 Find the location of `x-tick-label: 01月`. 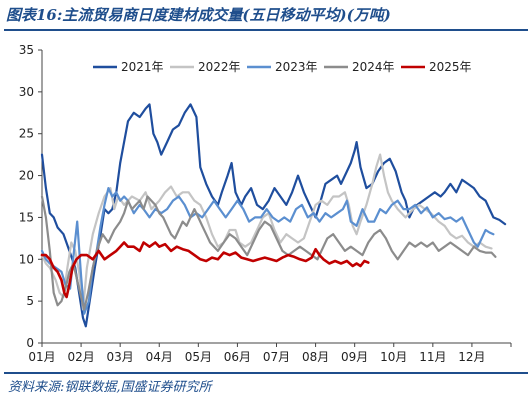

x-tick-label: 01月 is located at coordinates (41, 357).